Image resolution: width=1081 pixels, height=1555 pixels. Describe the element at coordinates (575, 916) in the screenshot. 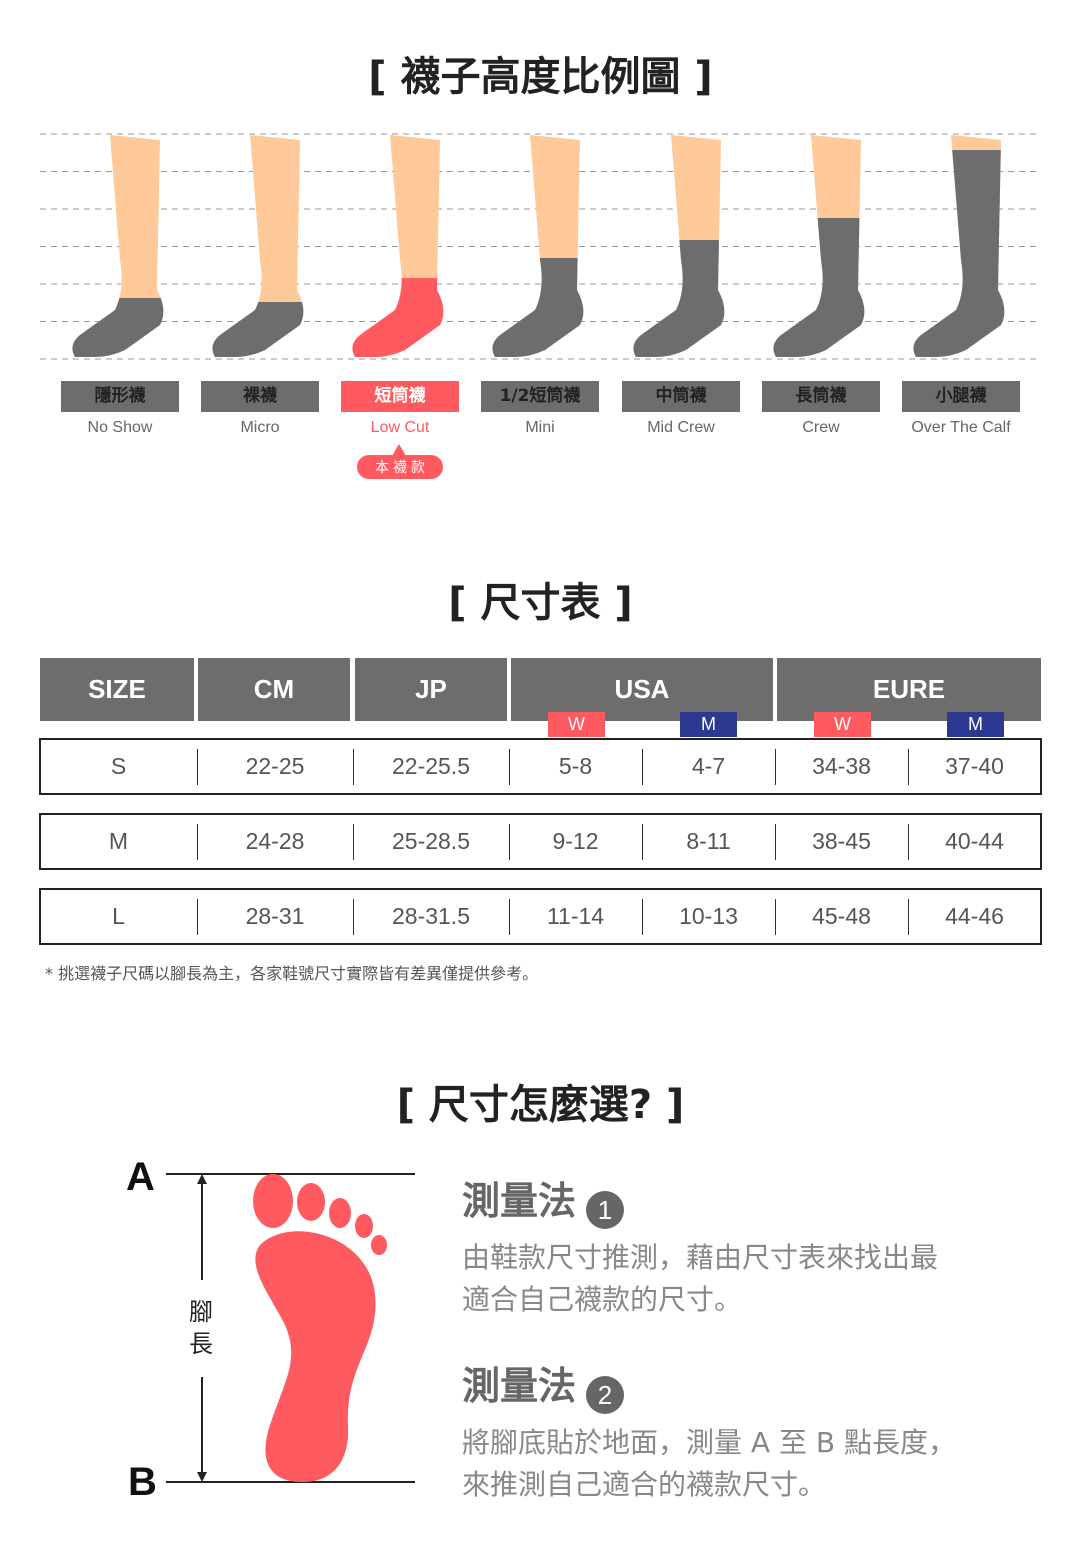

I see `size-cell: 11-14` at that location.